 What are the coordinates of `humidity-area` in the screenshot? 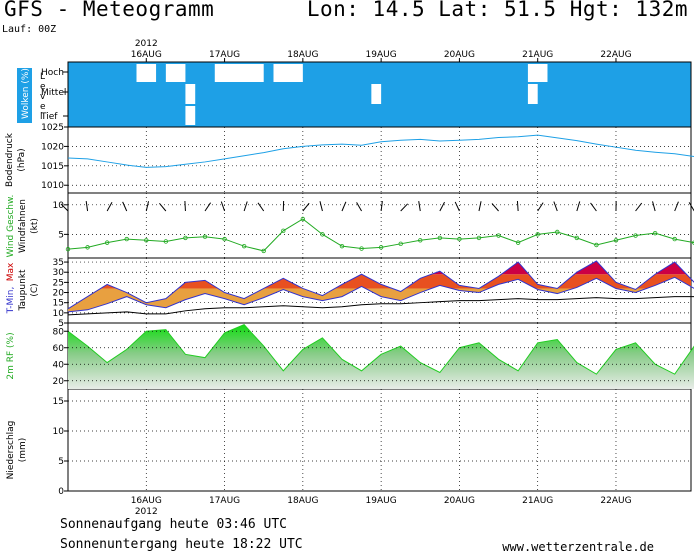 It's located at (381, 357).